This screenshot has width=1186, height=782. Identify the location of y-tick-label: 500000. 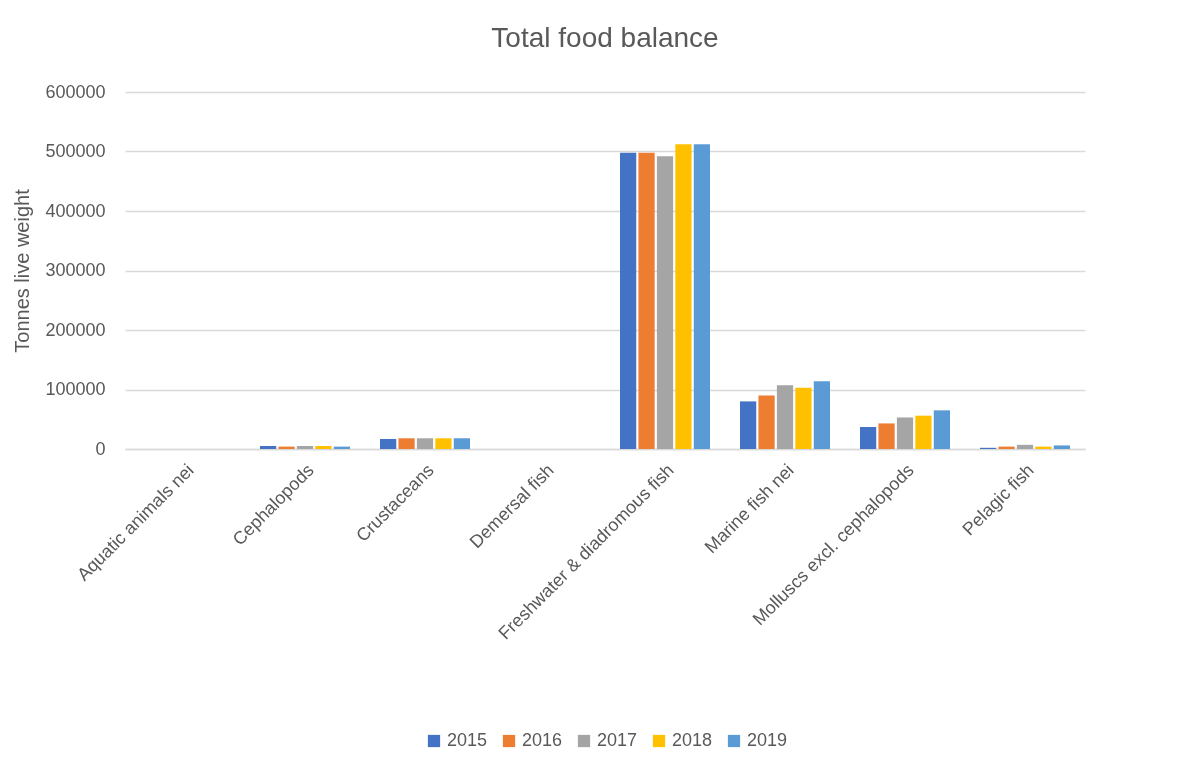
(75, 151).